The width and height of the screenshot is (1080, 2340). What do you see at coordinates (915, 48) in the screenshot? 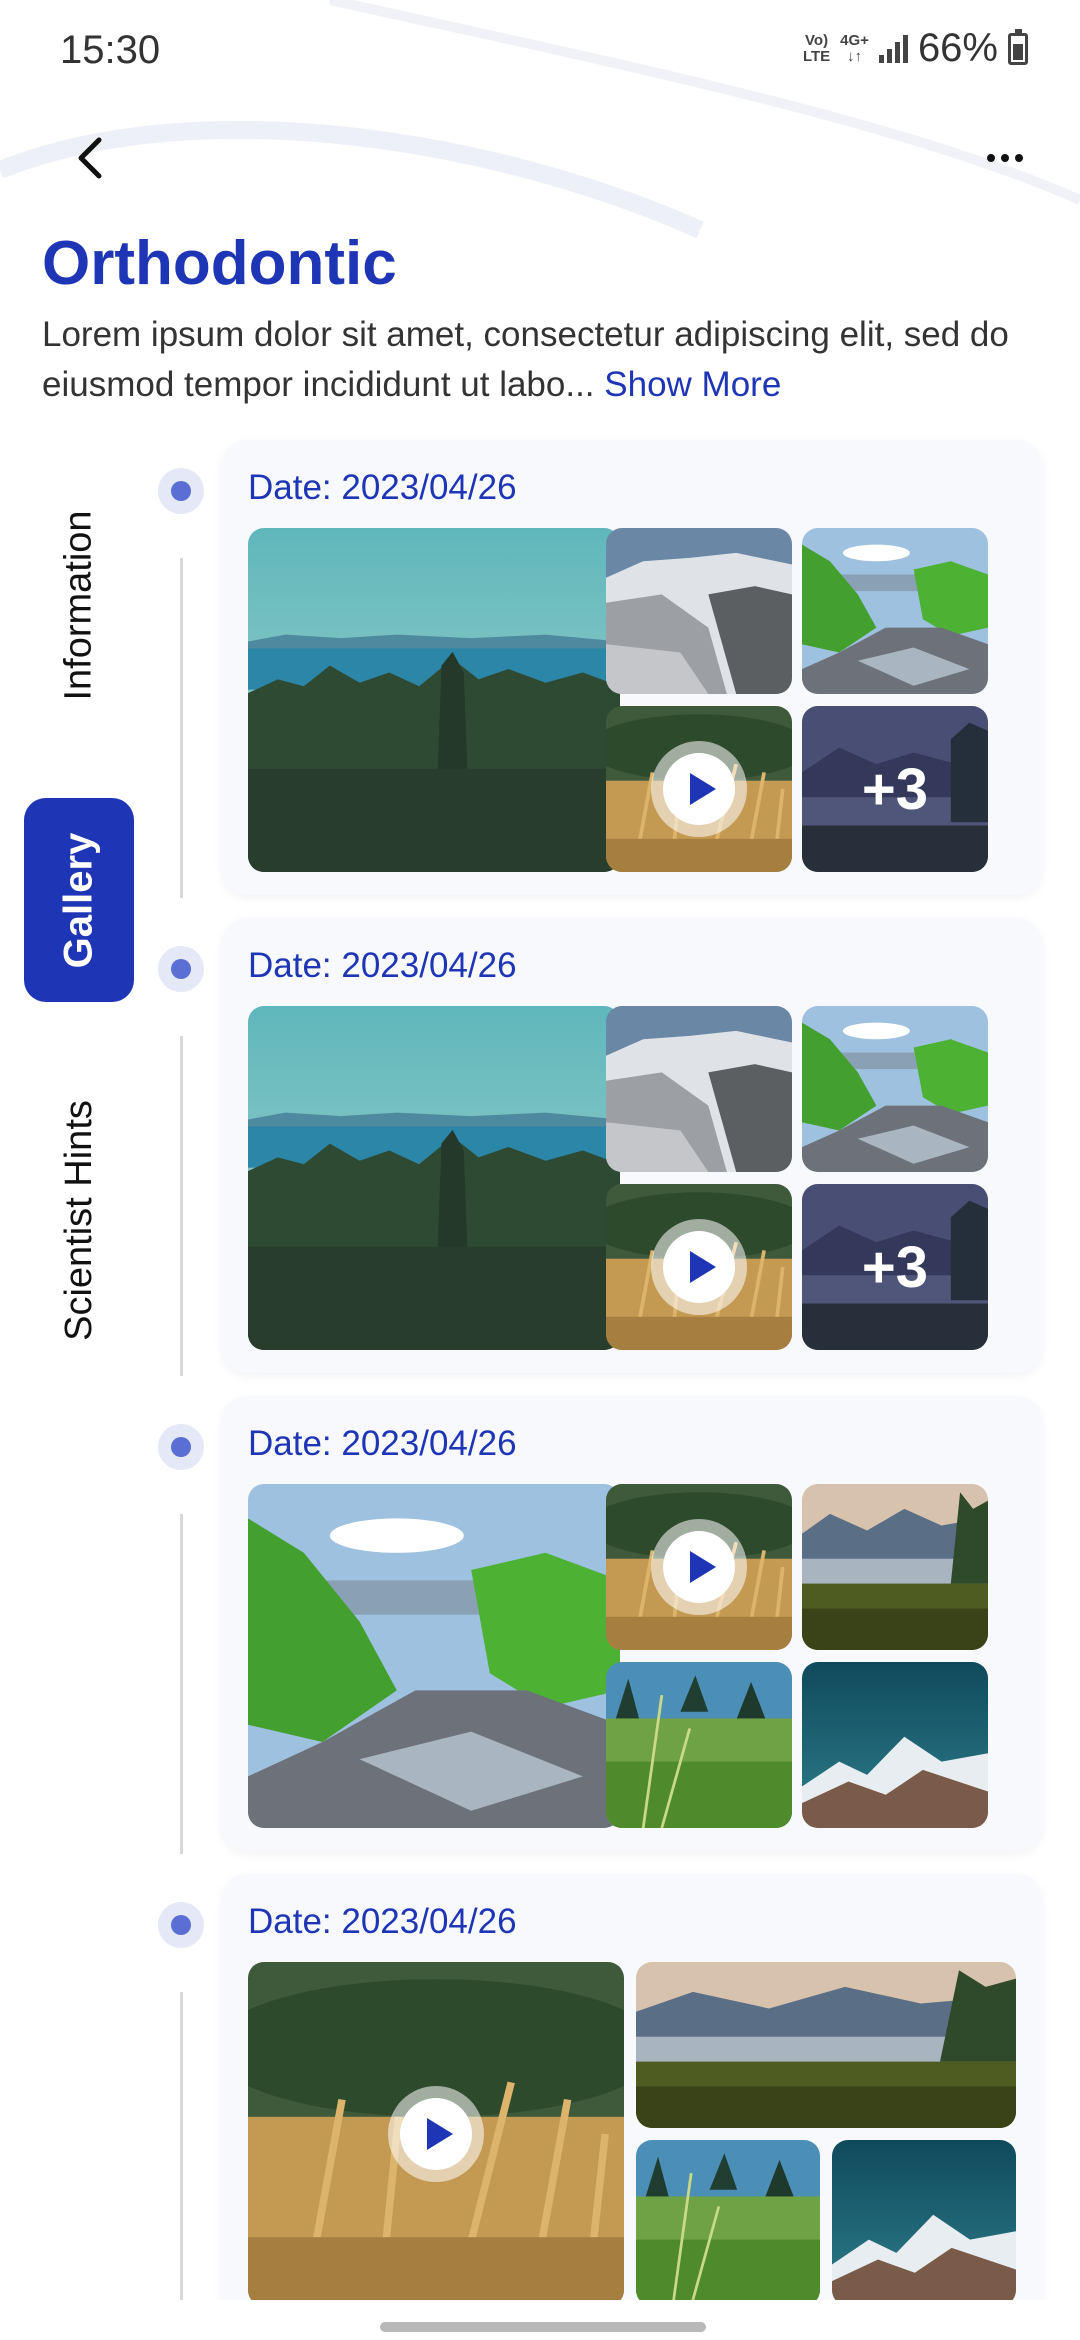
I see `status-icons: Vo) LTE 4G+ ↓↑ 66%` at bounding box center [915, 48].